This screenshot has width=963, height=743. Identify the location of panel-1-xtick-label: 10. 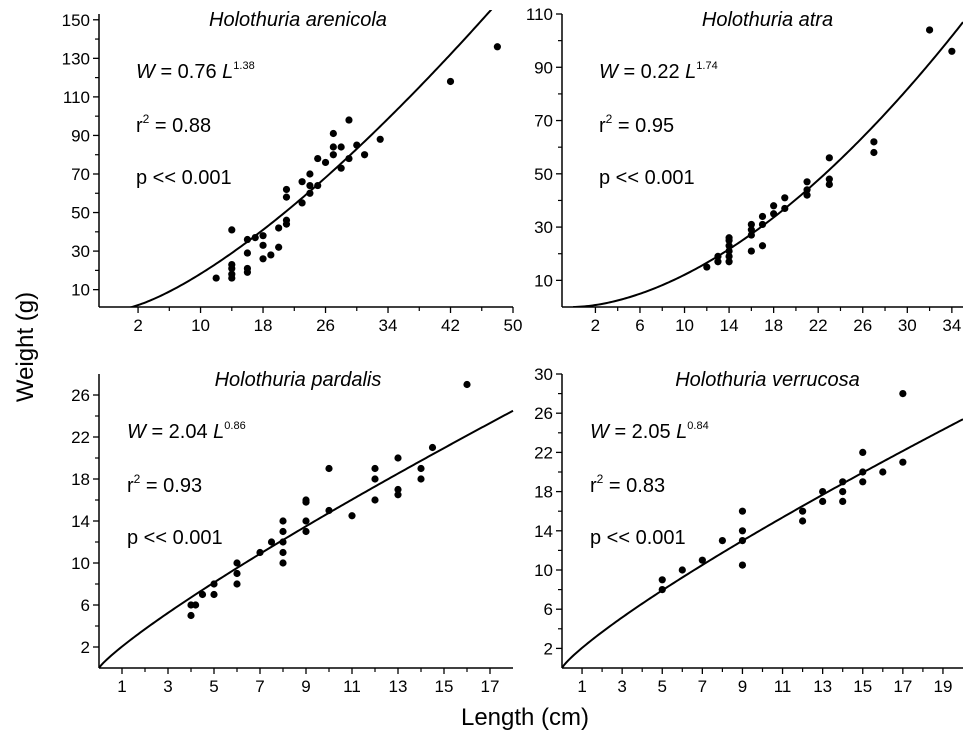
(200, 325).